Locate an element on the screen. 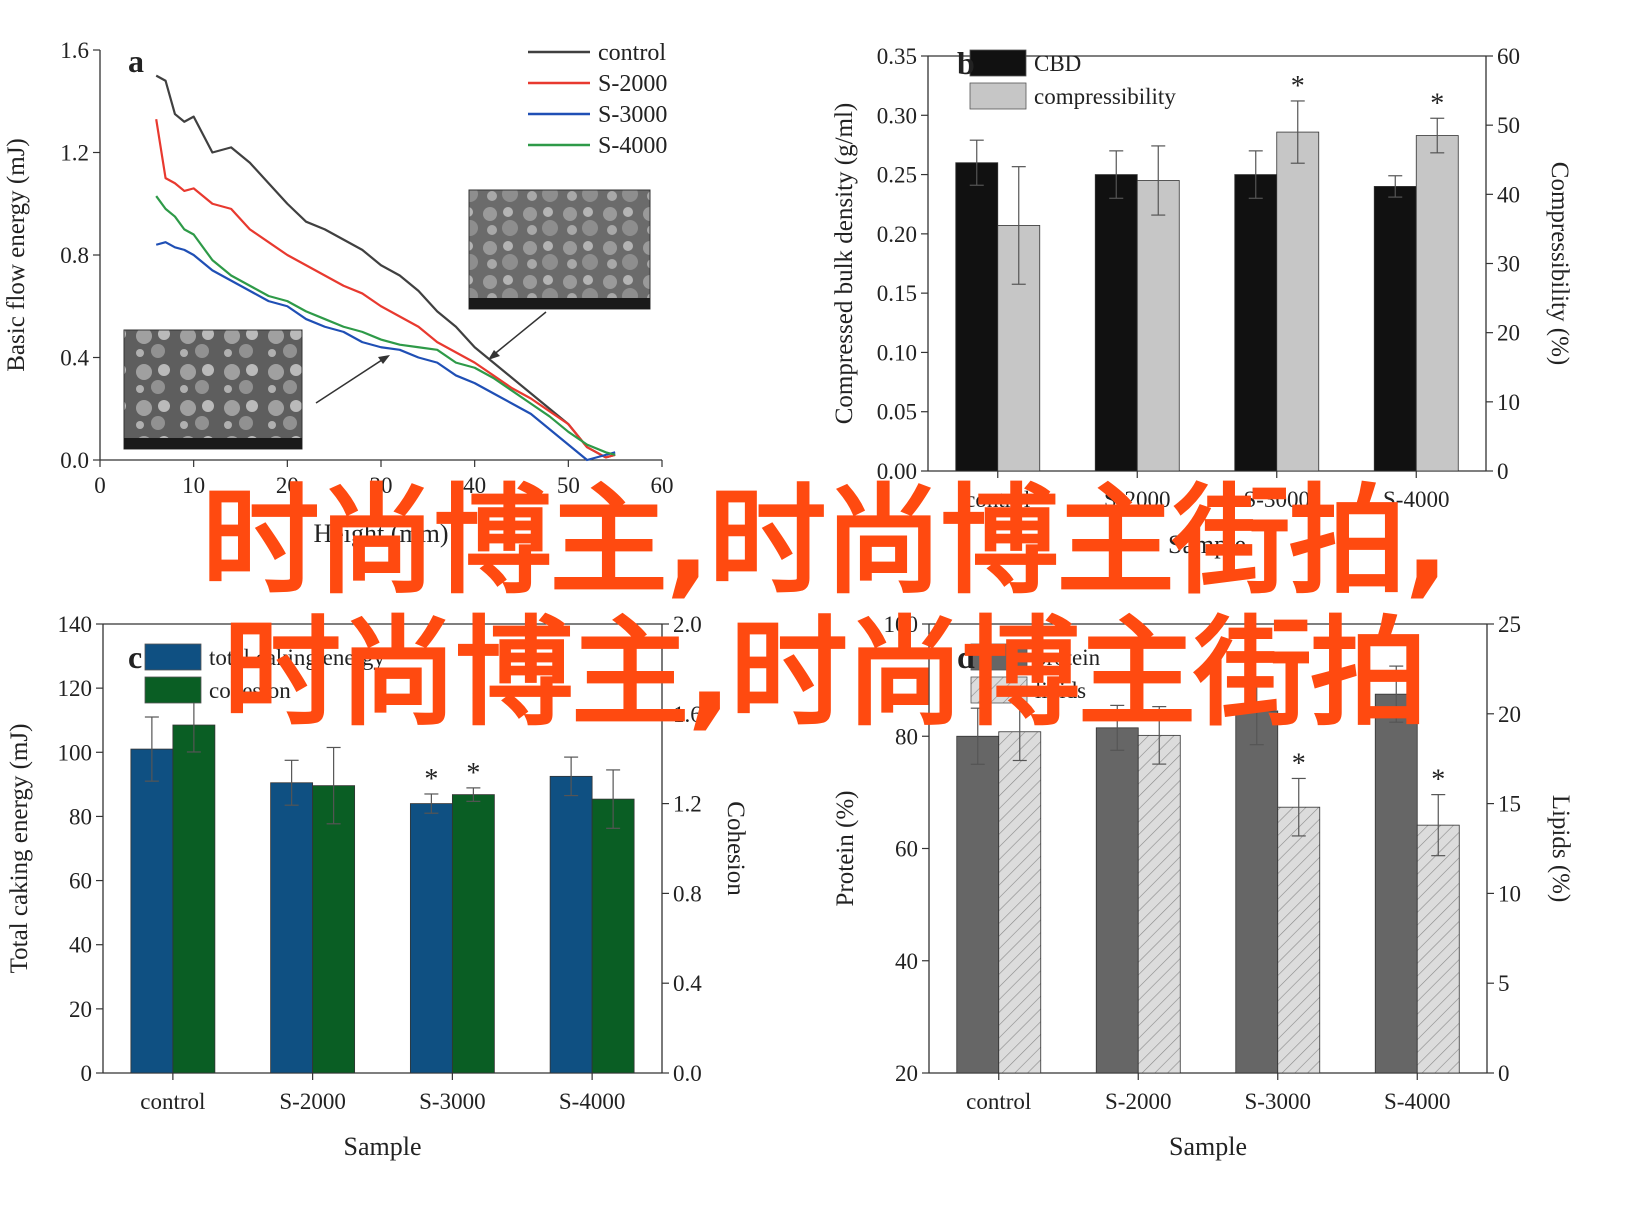 This screenshot has height=1226, width=1649. y2-tick-label: 50 is located at coordinates (1508, 125).